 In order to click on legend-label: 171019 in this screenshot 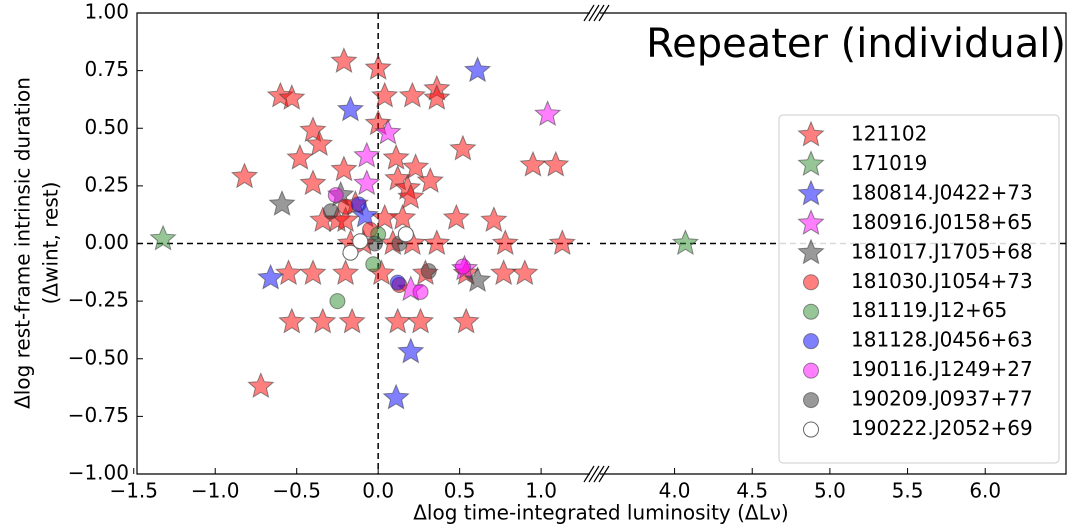, I will do `click(889, 163)`.